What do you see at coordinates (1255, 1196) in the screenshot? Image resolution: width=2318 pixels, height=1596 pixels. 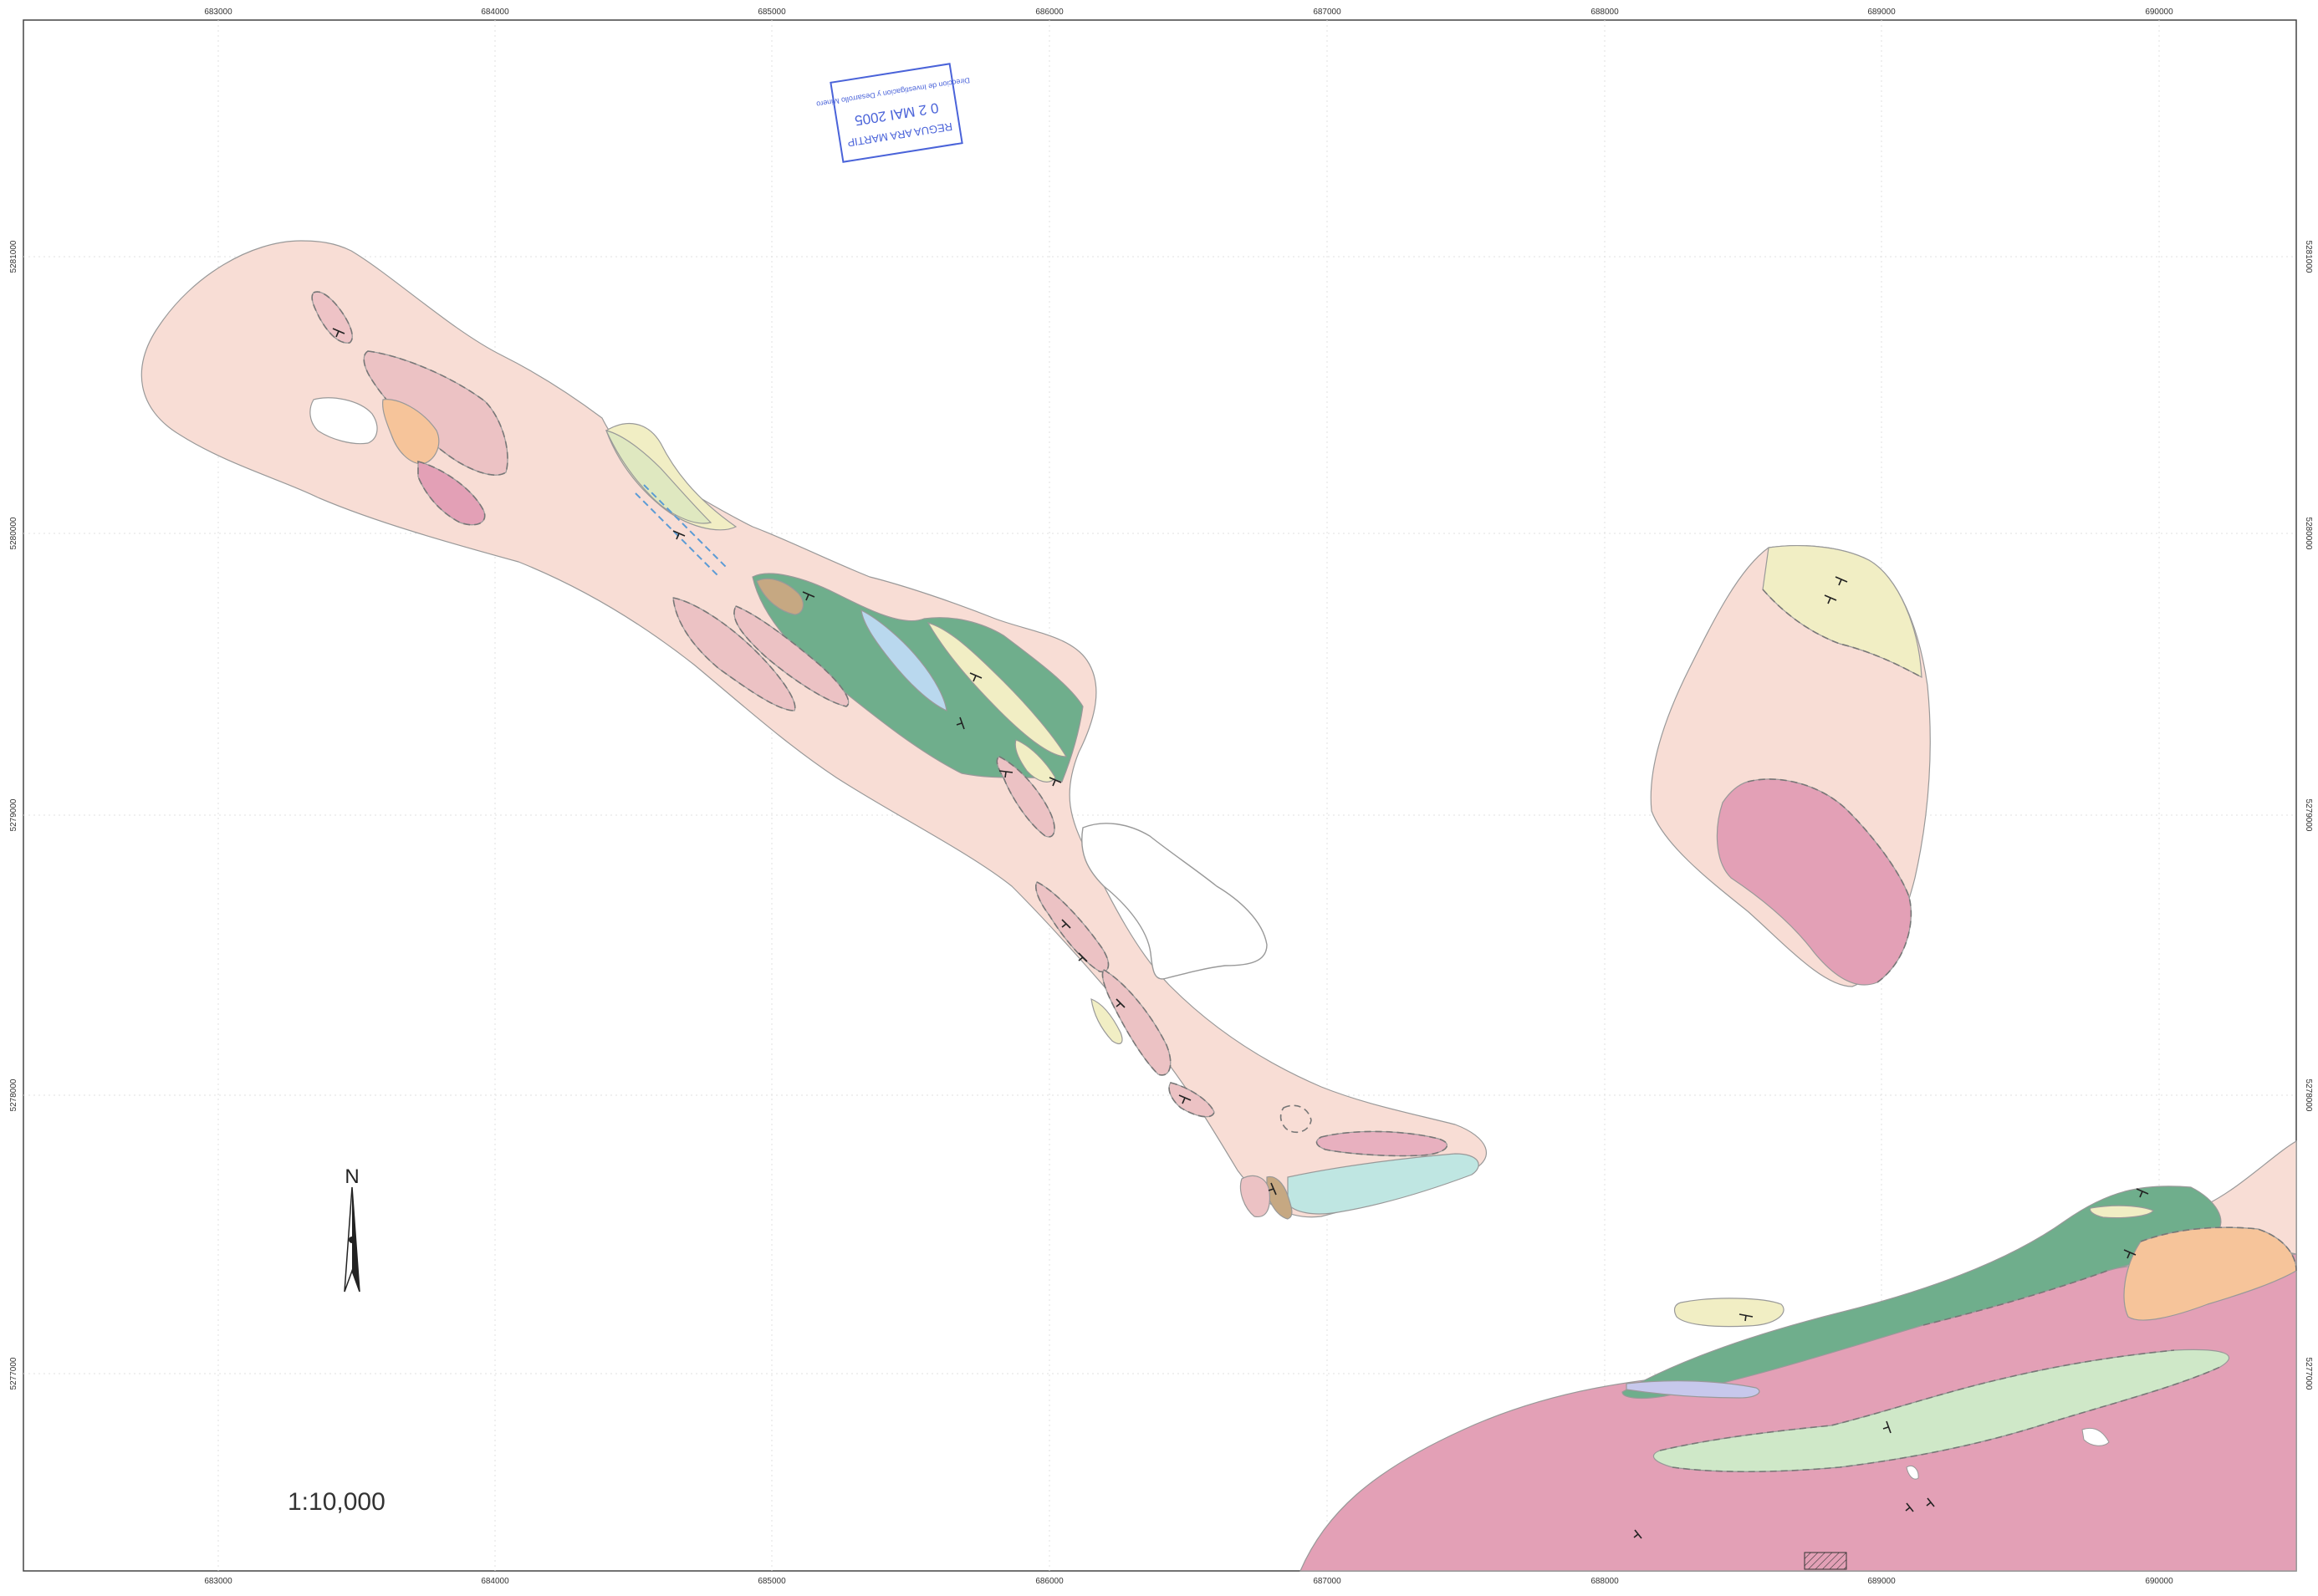 I see `unit-pink-lens` at bounding box center [1255, 1196].